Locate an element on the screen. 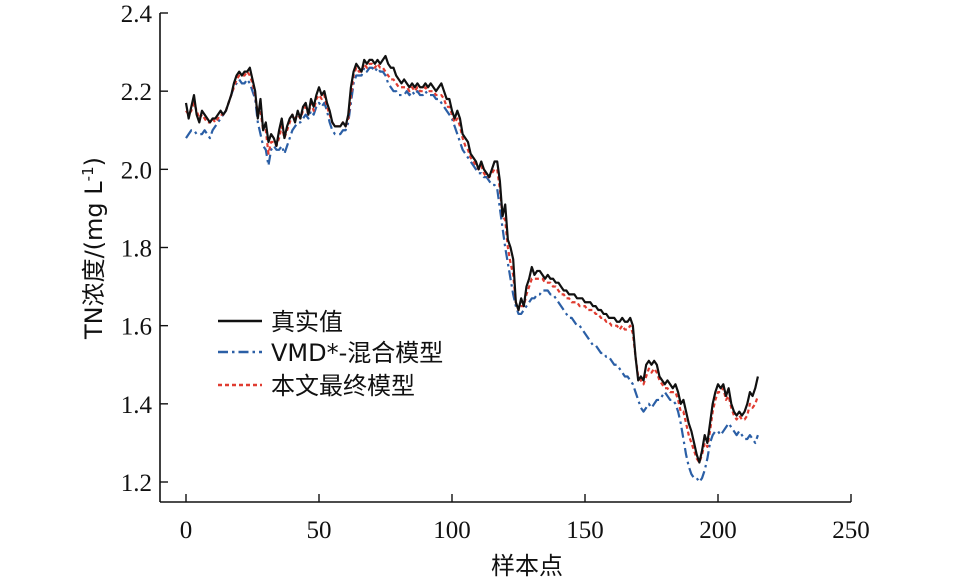 The height and width of the screenshot is (585, 957). x-tick-label: 50 is located at coordinates (319, 530).